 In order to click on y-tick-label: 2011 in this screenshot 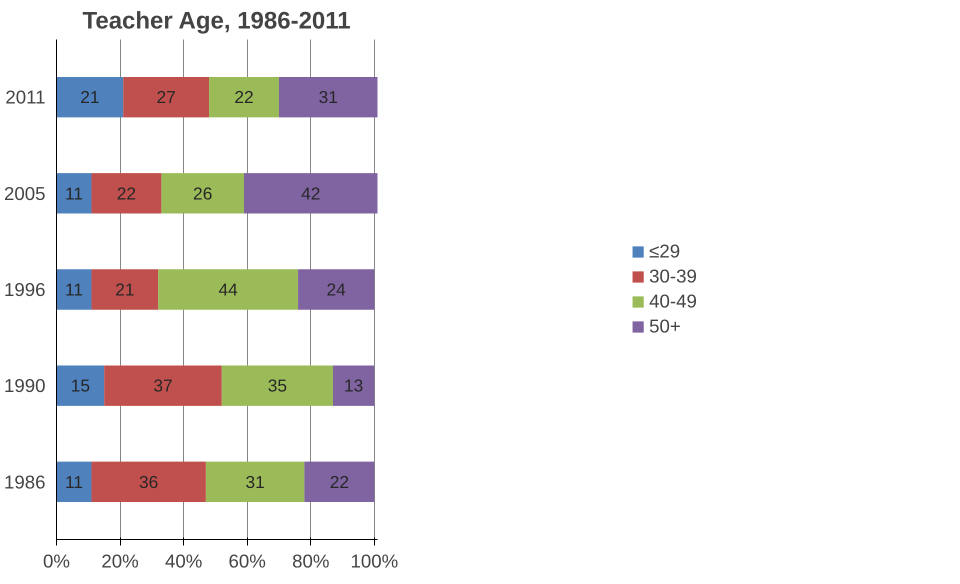, I will do `click(25, 97)`.